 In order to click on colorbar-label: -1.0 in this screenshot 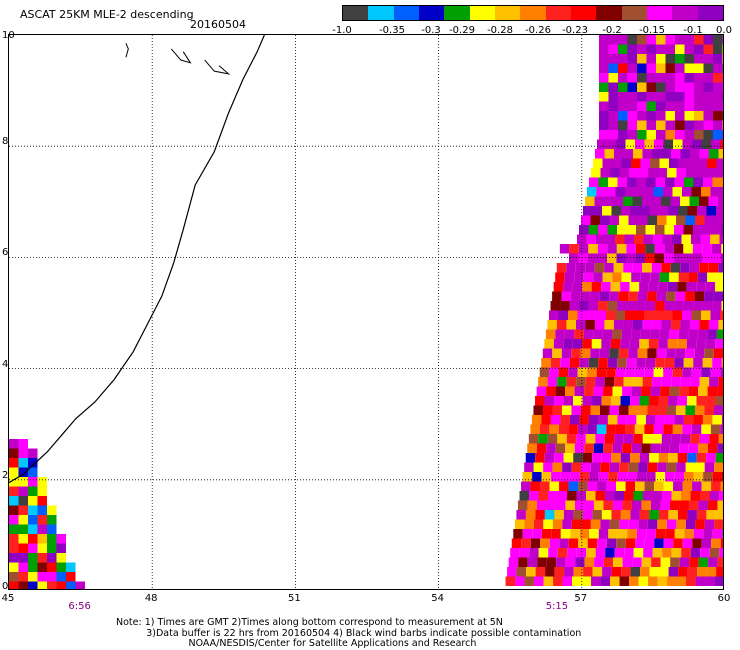, I will do `click(342, 30)`.